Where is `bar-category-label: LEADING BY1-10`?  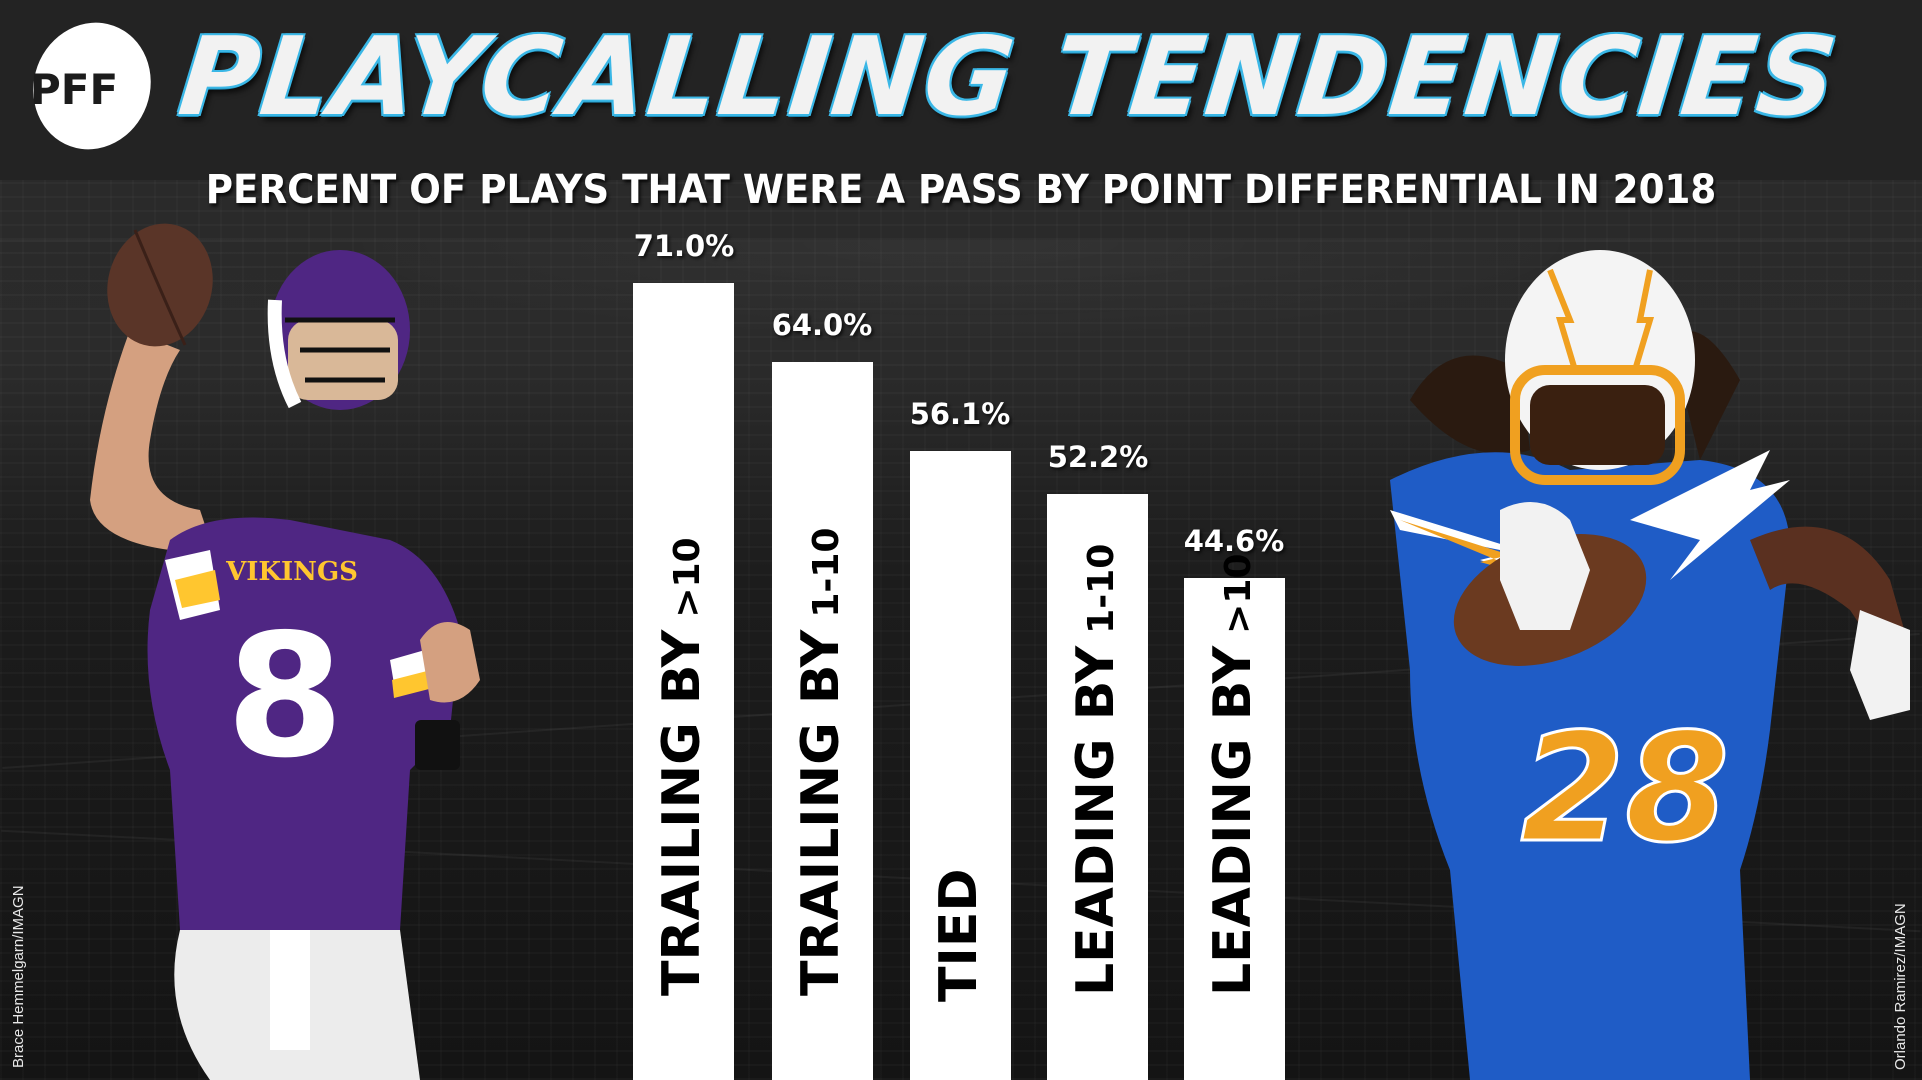
bar-category-label: LEADING BY1-10 is located at coordinates (1095, 769).